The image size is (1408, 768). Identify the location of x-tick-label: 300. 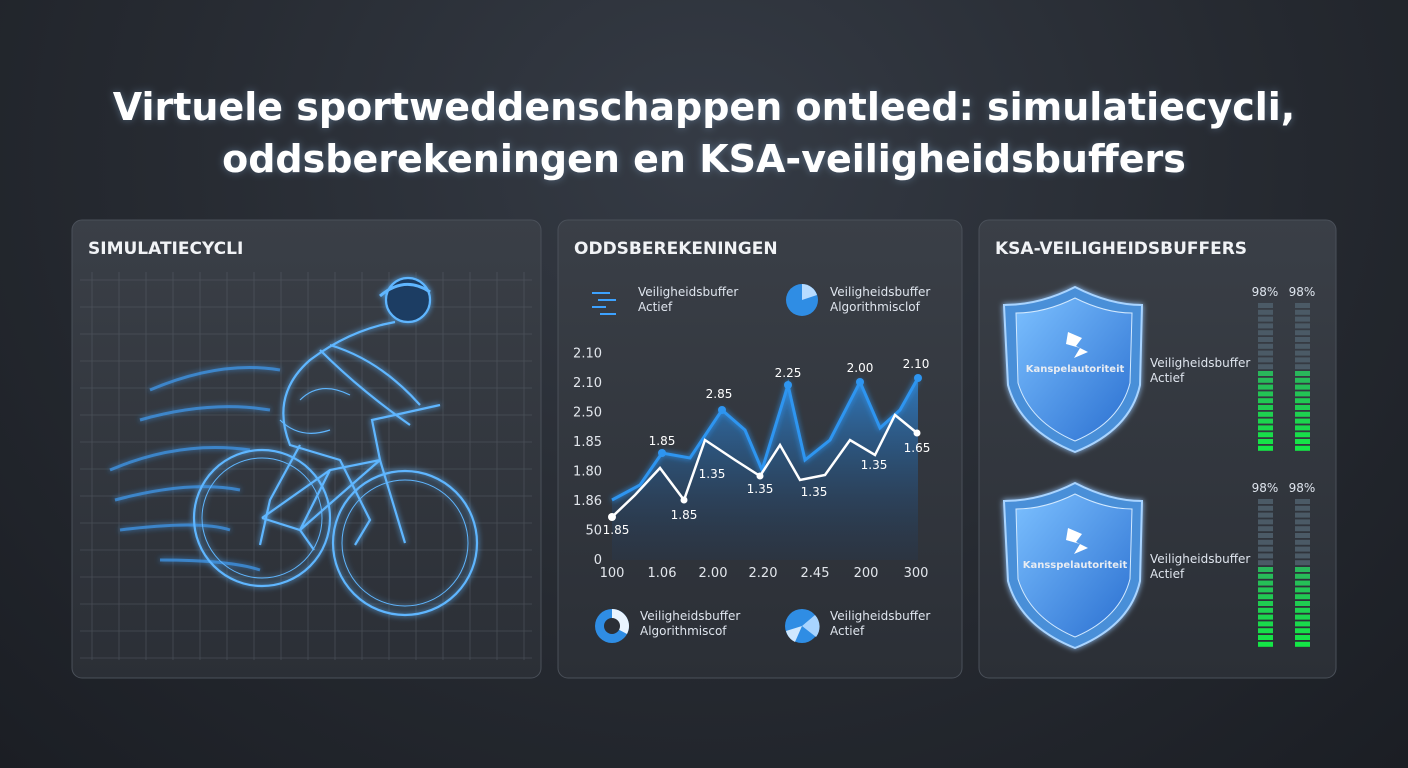
(916, 573).